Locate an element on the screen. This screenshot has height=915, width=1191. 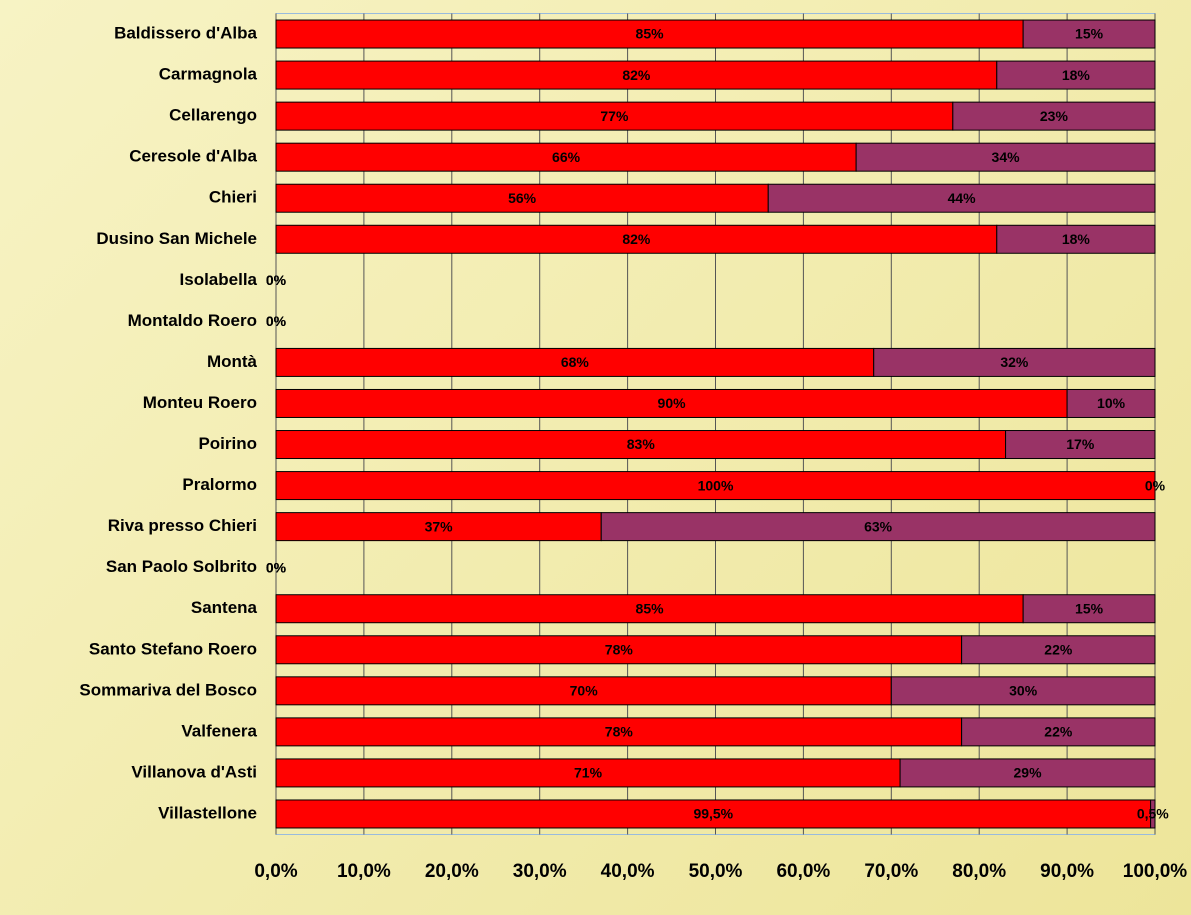
x-tick-label: 70,0% is located at coordinates (891, 871).